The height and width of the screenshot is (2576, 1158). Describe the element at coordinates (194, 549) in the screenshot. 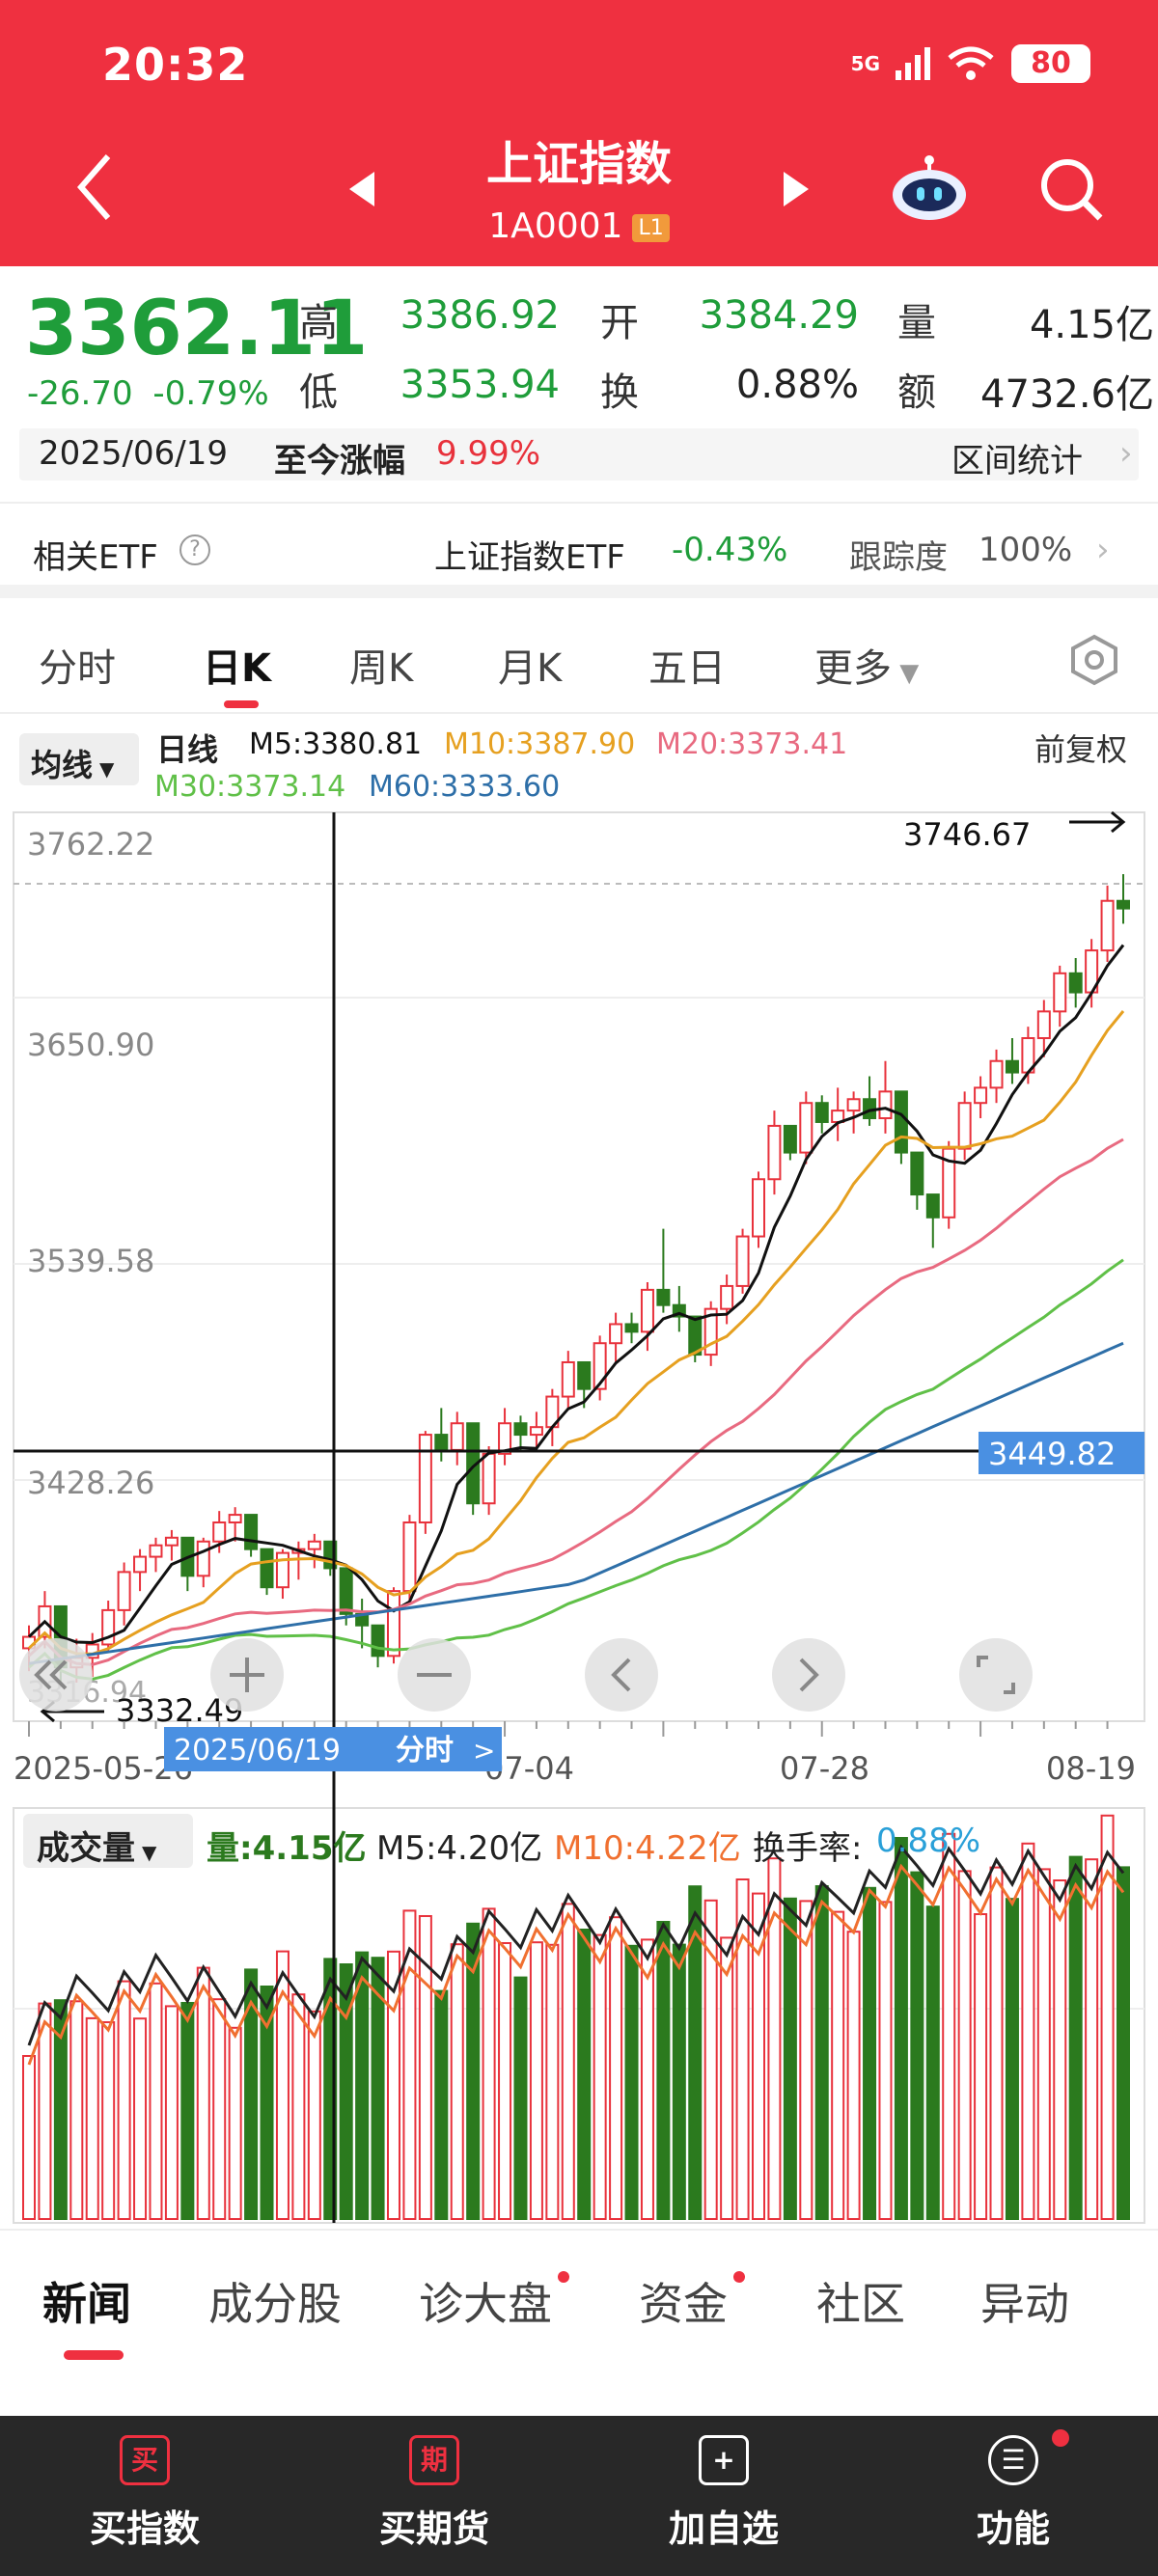

I see `help-icon: ?` at that location.